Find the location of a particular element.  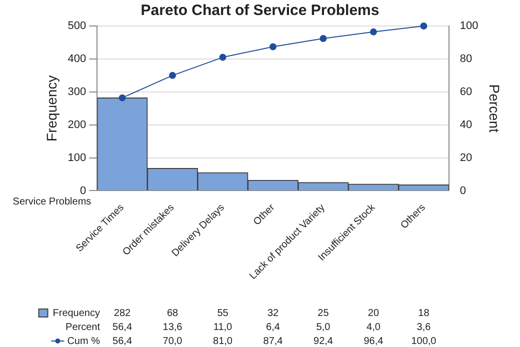

data-label: 92,4 is located at coordinates (324, 341).